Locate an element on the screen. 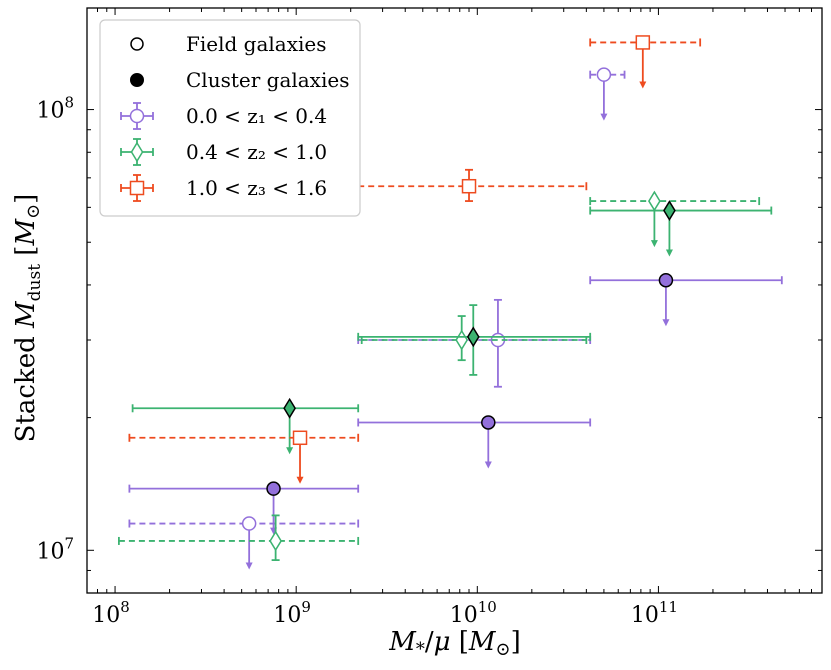  x-tick-label: 10⁹ is located at coordinates (292, 613).